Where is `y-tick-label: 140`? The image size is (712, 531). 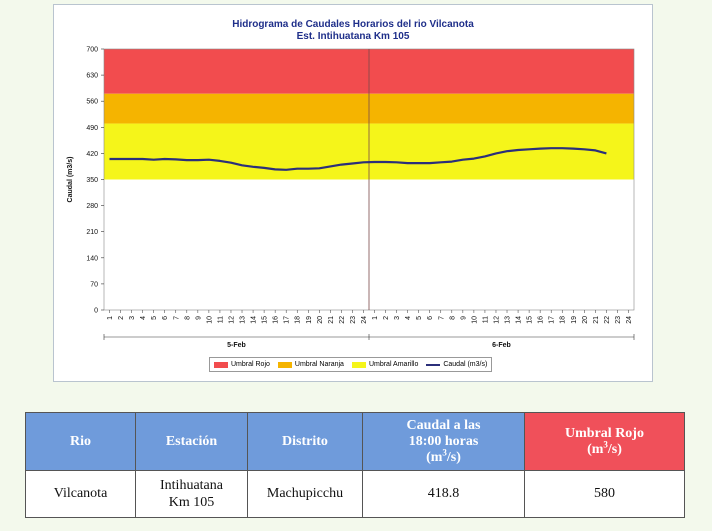
y-tick-label: 140 is located at coordinates (92, 258).